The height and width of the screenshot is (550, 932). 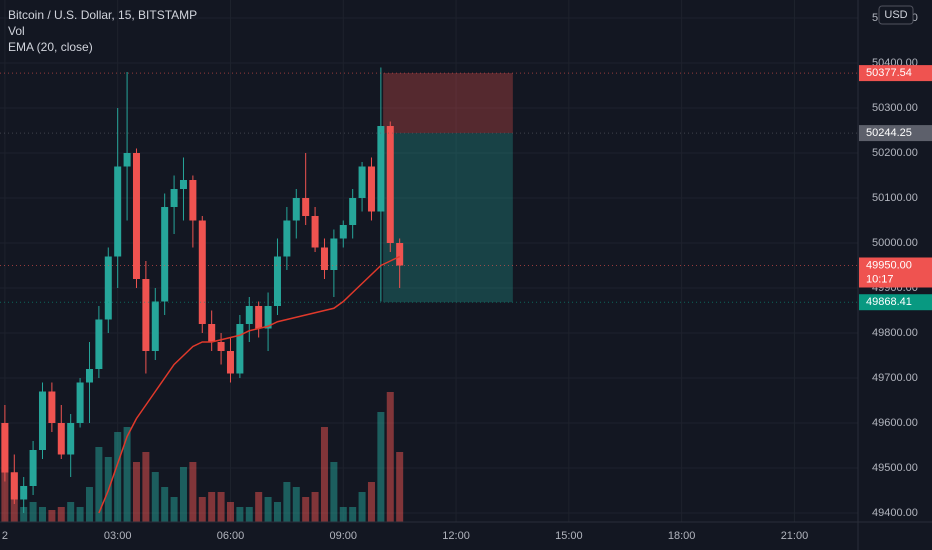 What do you see at coordinates (895, 513) in the screenshot?
I see `y-tick-label: 49400.00` at bounding box center [895, 513].